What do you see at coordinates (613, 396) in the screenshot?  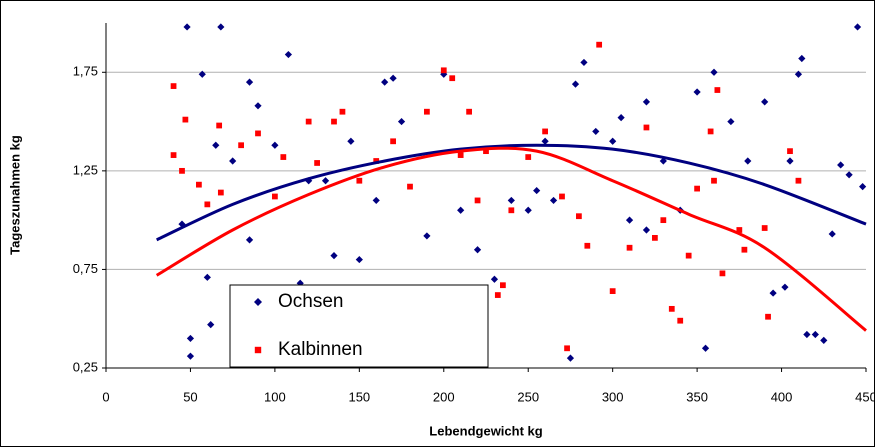 I see `x-tick-label: 300` at bounding box center [613, 396].